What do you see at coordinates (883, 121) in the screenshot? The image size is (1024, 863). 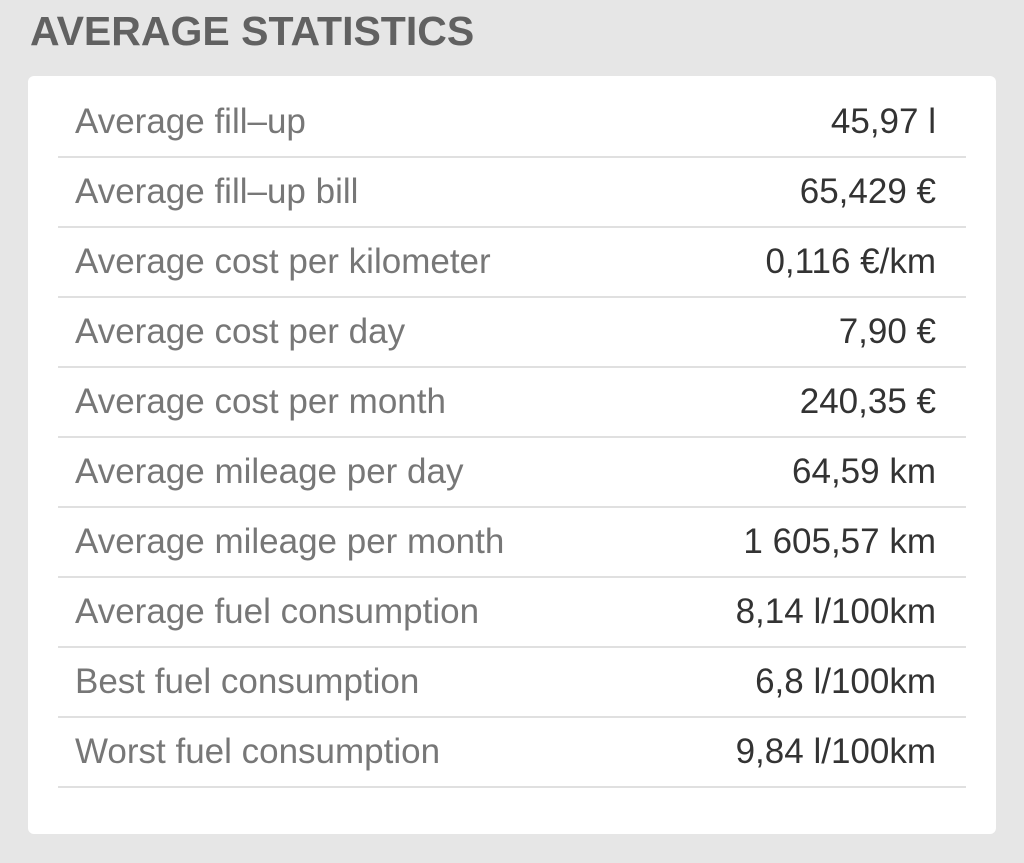 I see `stat-value: 45,97 l` at bounding box center [883, 121].